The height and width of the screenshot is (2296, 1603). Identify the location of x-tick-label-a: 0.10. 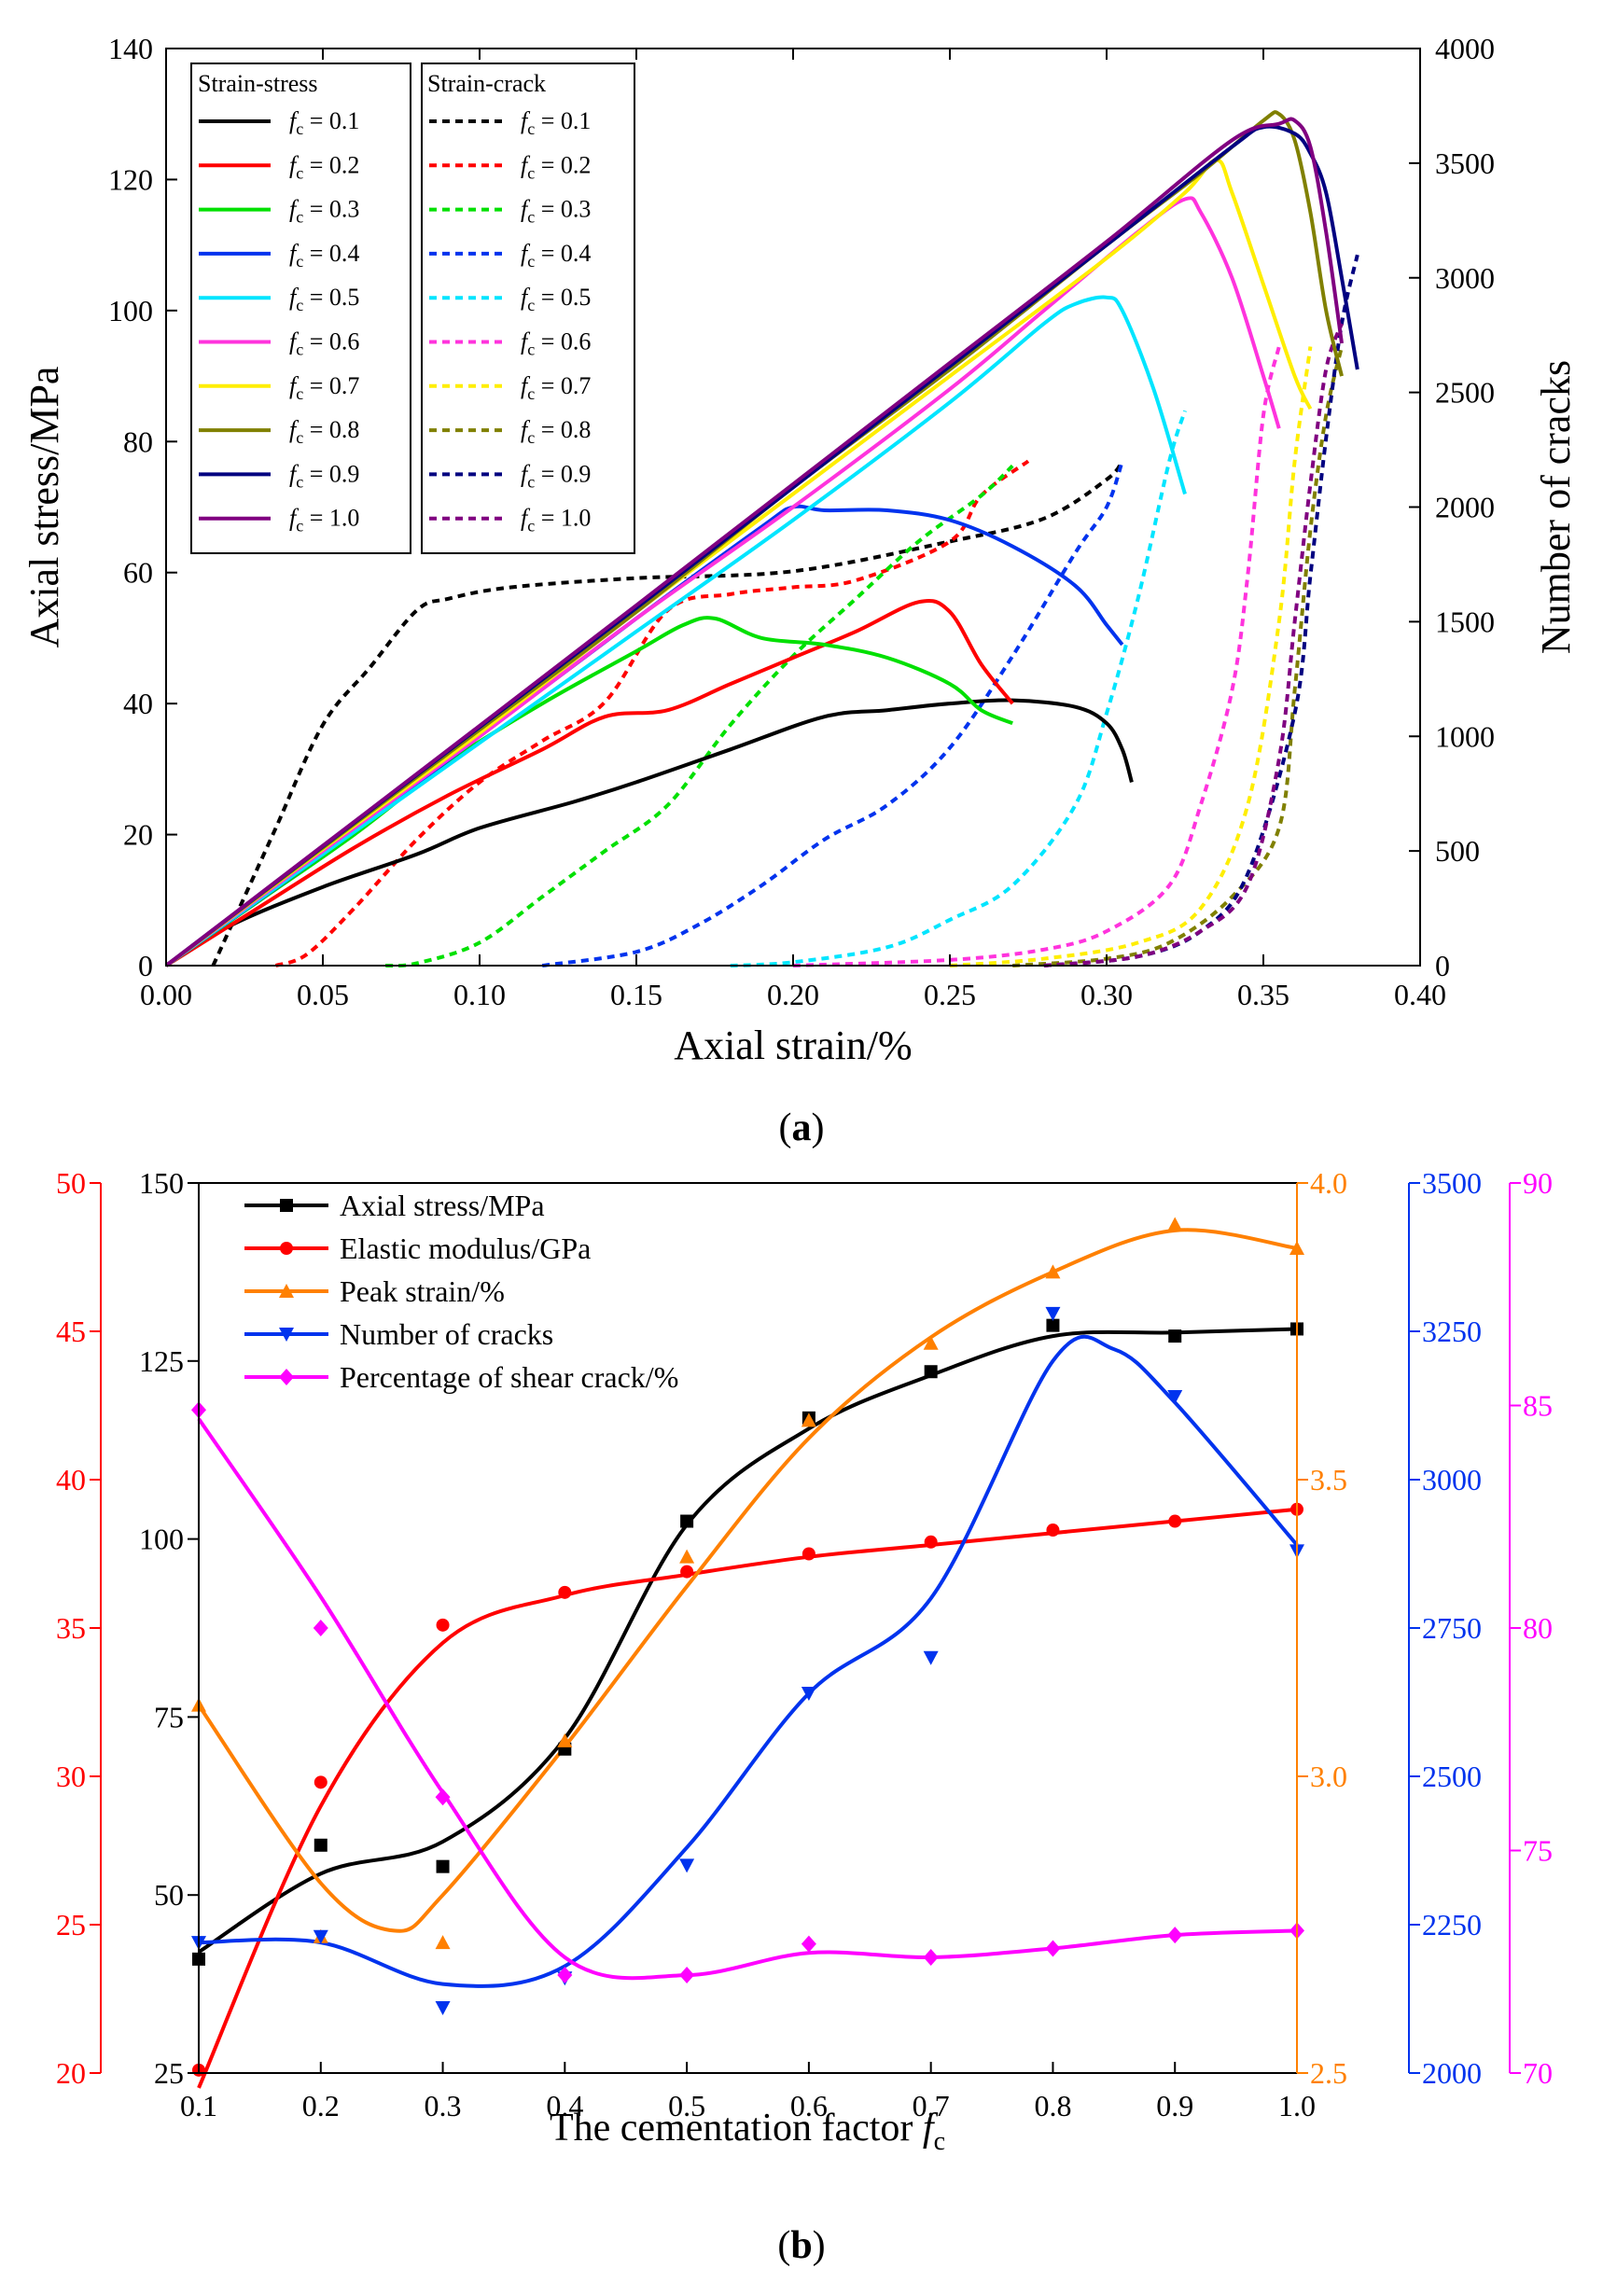
(479, 994).